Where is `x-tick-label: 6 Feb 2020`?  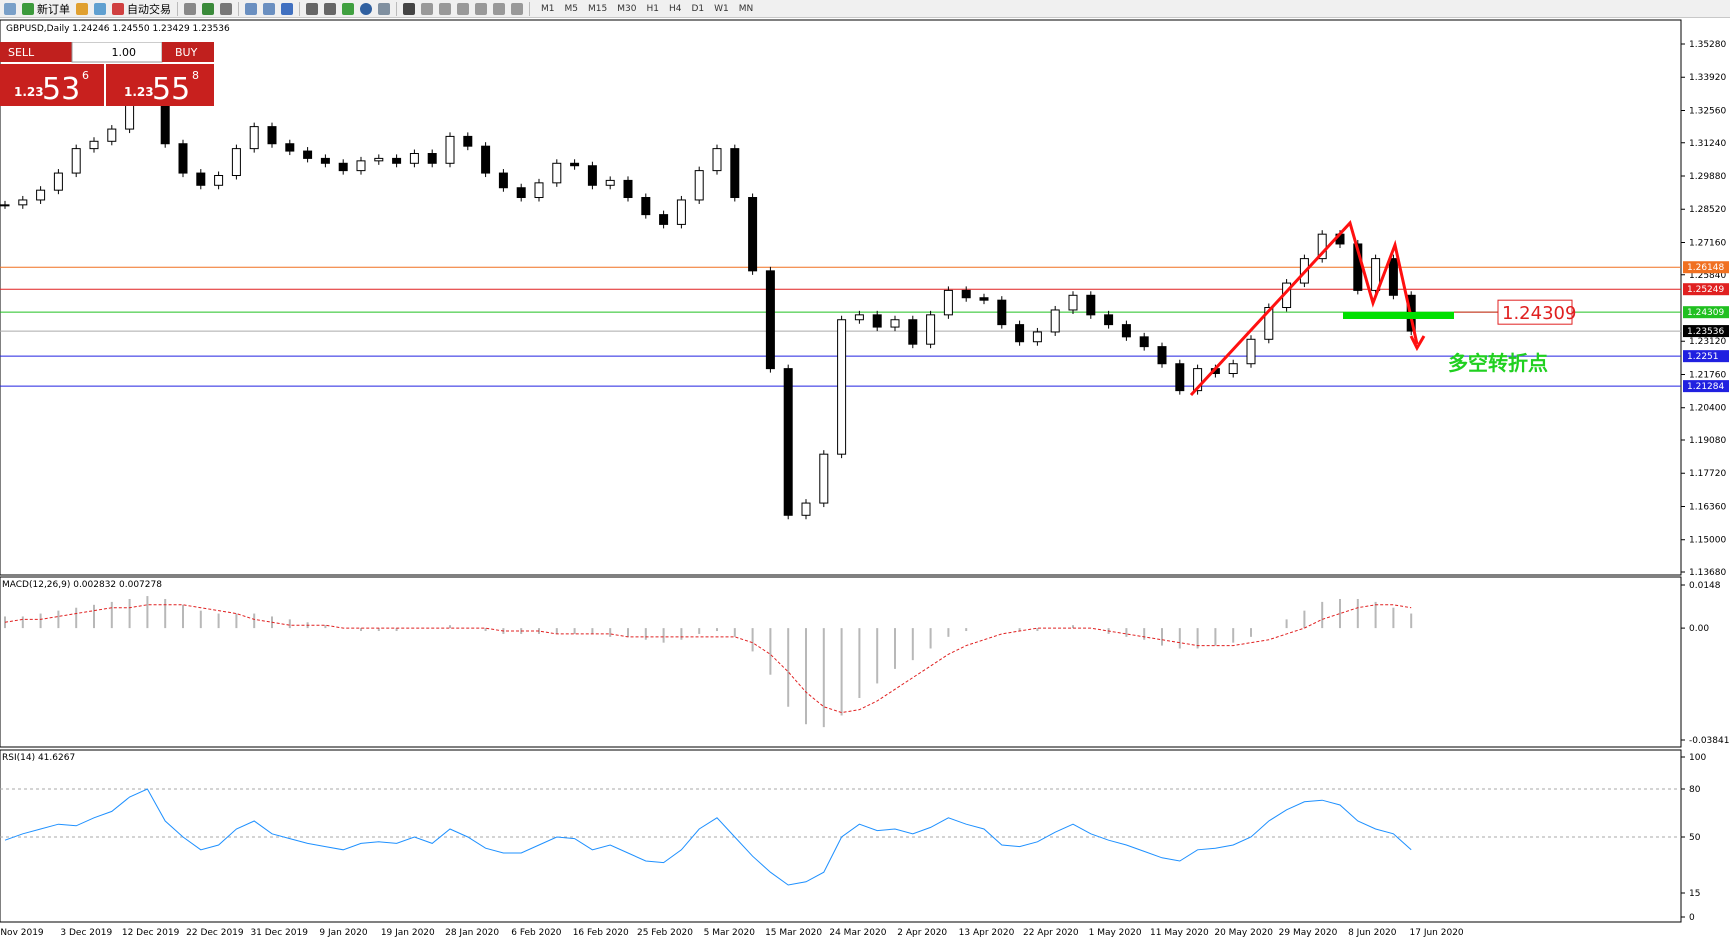
x-tick-label: 6 Feb 2020 is located at coordinates (536, 933).